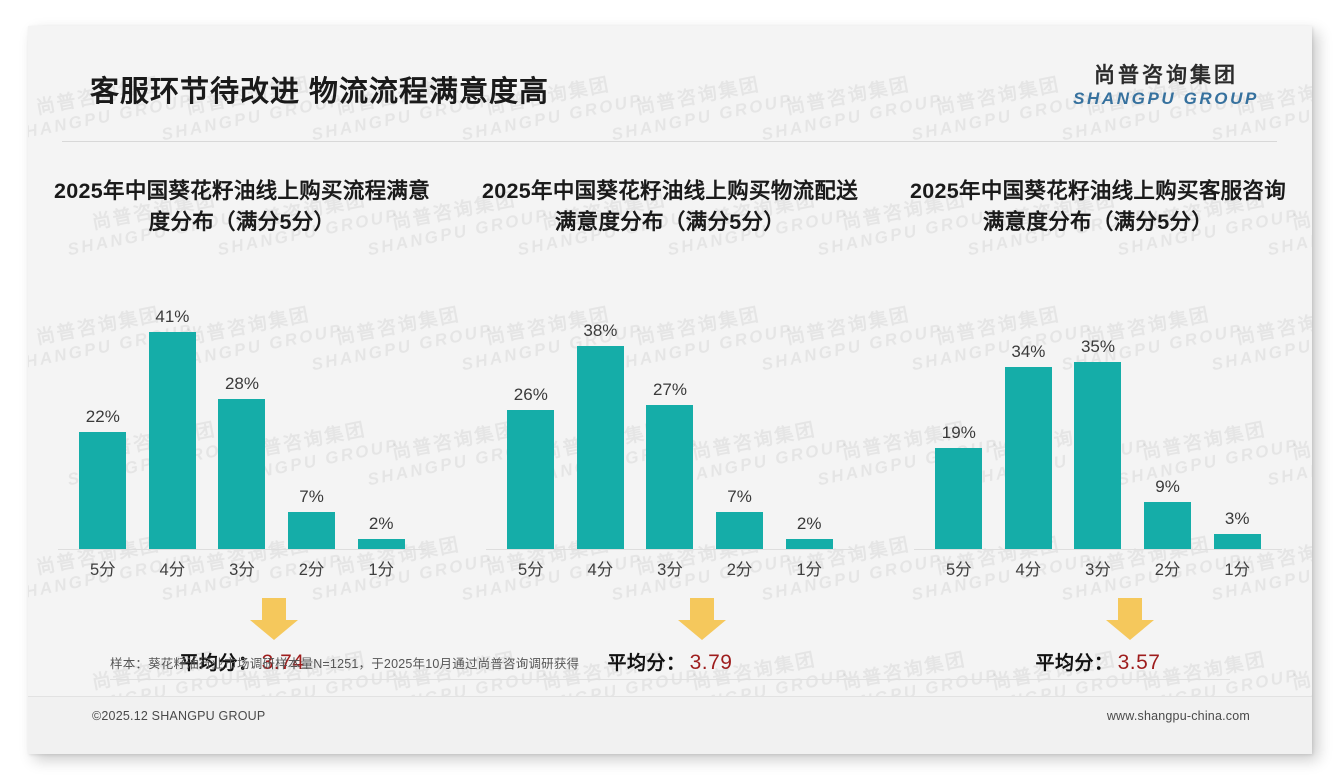 This screenshot has width=1340, height=780. What do you see at coordinates (103, 429) in the screenshot?
I see `bar-slot: 22%` at bounding box center [103, 429].